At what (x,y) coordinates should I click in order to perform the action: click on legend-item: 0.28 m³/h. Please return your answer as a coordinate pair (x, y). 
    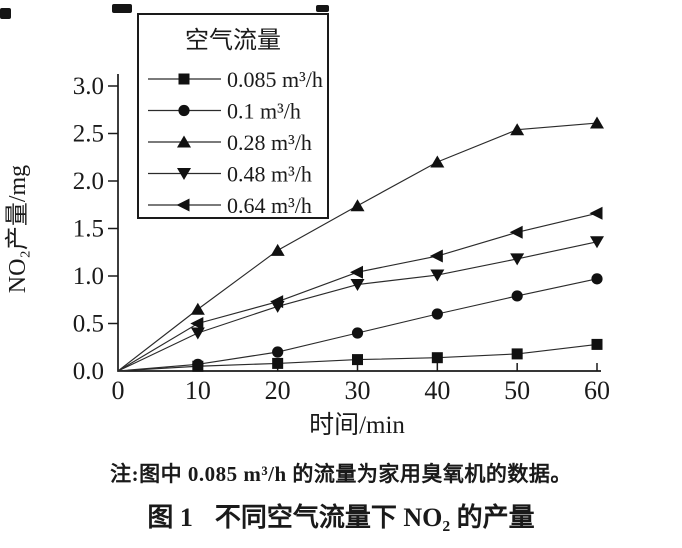
    Looking at the image, I should click on (230, 142).